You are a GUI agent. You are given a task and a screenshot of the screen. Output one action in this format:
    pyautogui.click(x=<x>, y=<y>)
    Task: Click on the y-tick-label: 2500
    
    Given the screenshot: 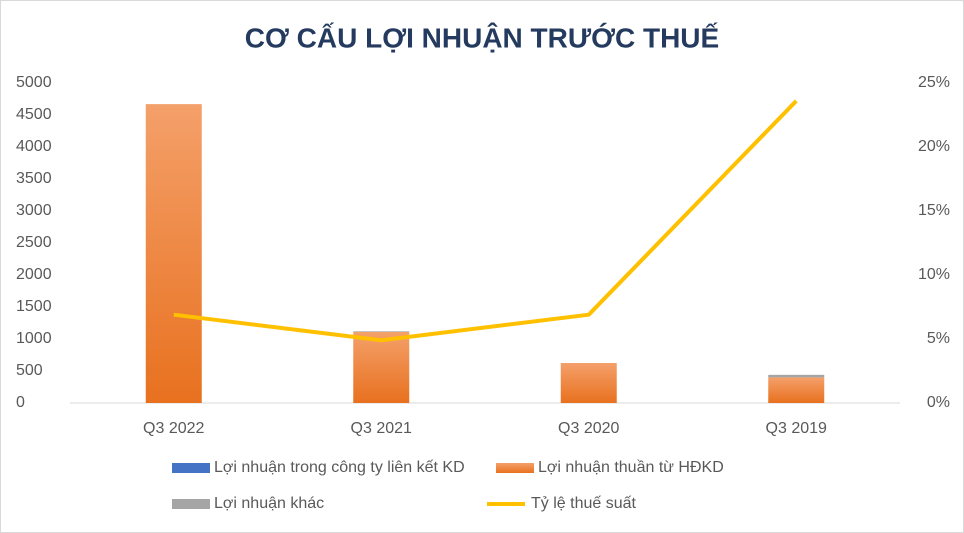 What is the action you would take?
    pyautogui.click(x=34, y=242)
    